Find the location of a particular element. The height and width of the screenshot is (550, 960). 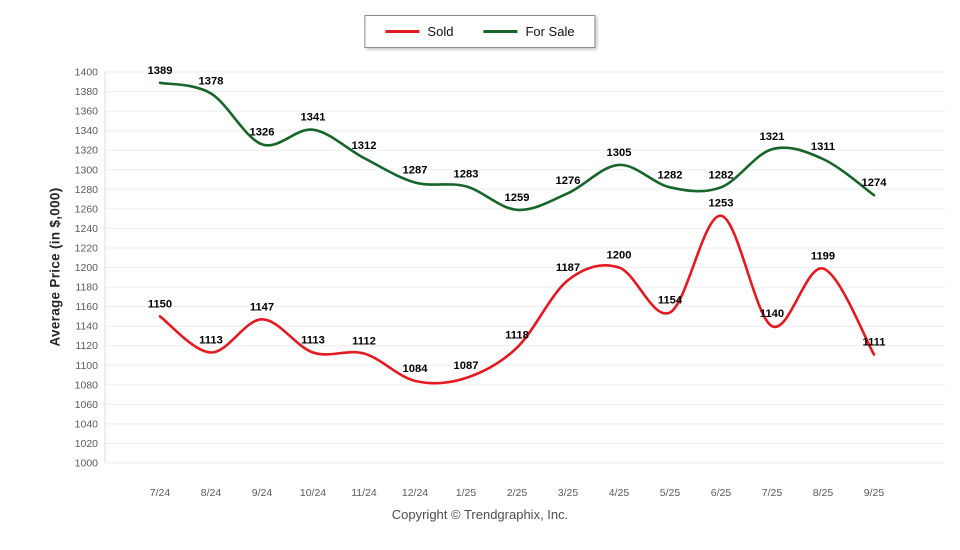

sold-data-label: 1199 is located at coordinates (823, 257).